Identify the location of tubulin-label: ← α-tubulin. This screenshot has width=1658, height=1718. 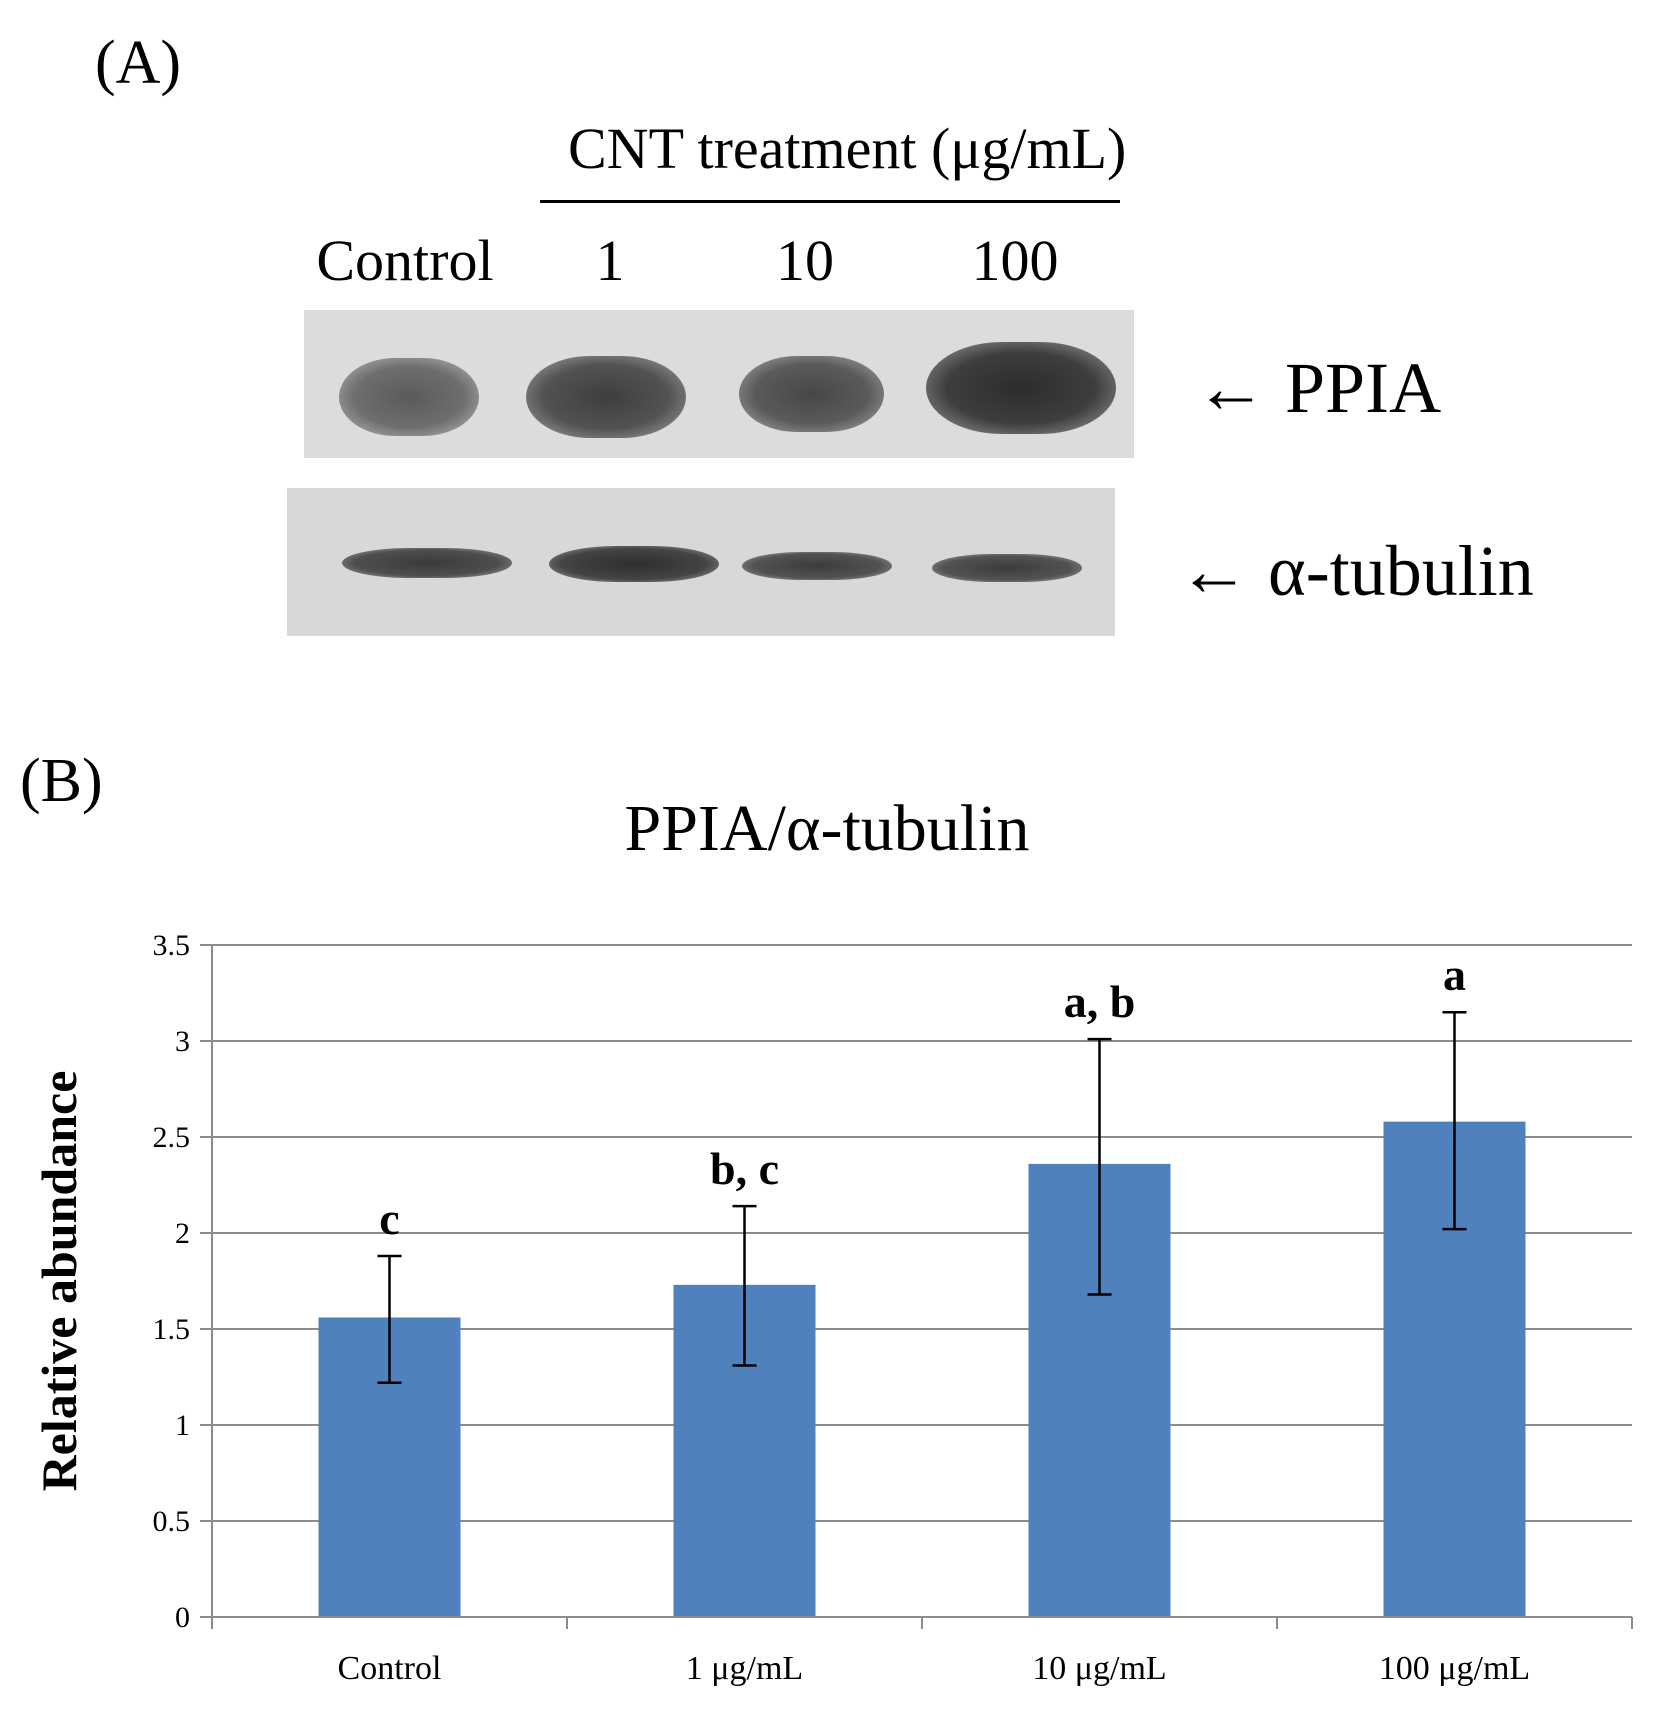
(1356, 571).